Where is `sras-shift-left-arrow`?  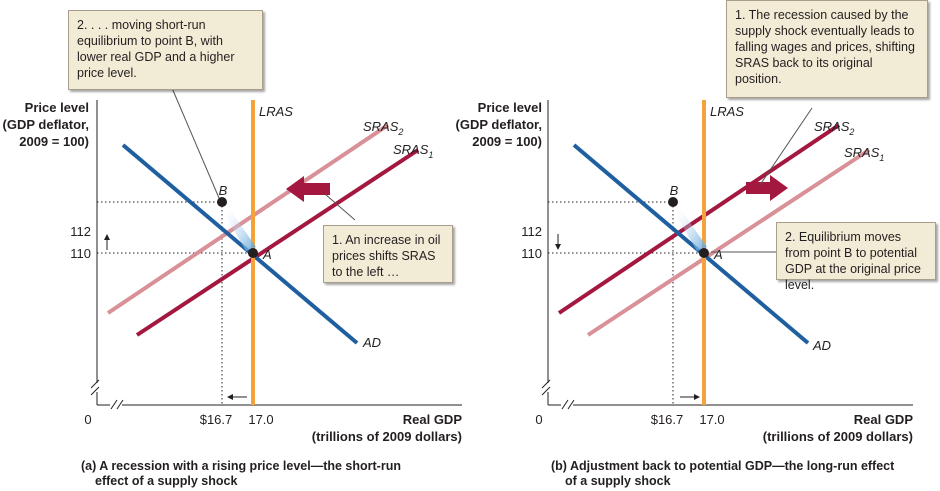 sras-shift-left-arrow is located at coordinates (308, 189).